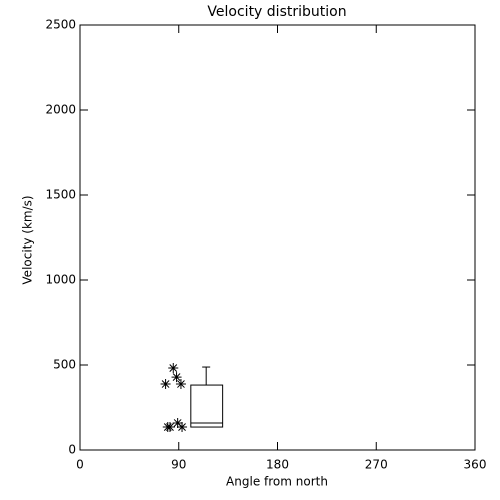 The width and height of the screenshot is (500, 500). What do you see at coordinates (207, 406) in the screenshot?
I see `box` at bounding box center [207, 406].